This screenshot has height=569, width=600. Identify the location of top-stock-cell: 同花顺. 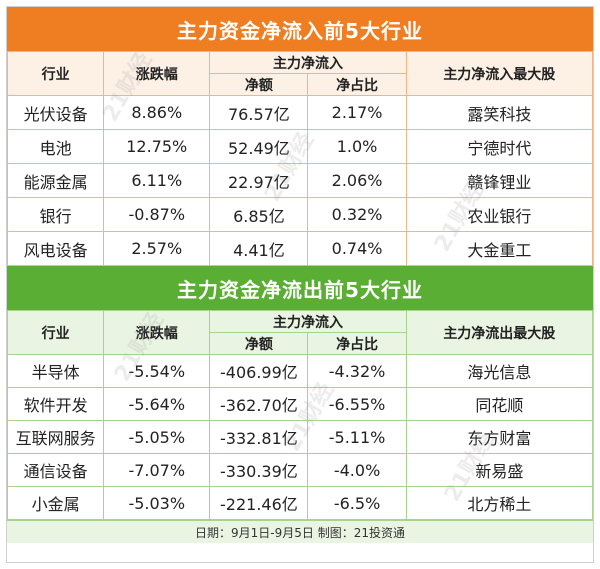
(499, 404).